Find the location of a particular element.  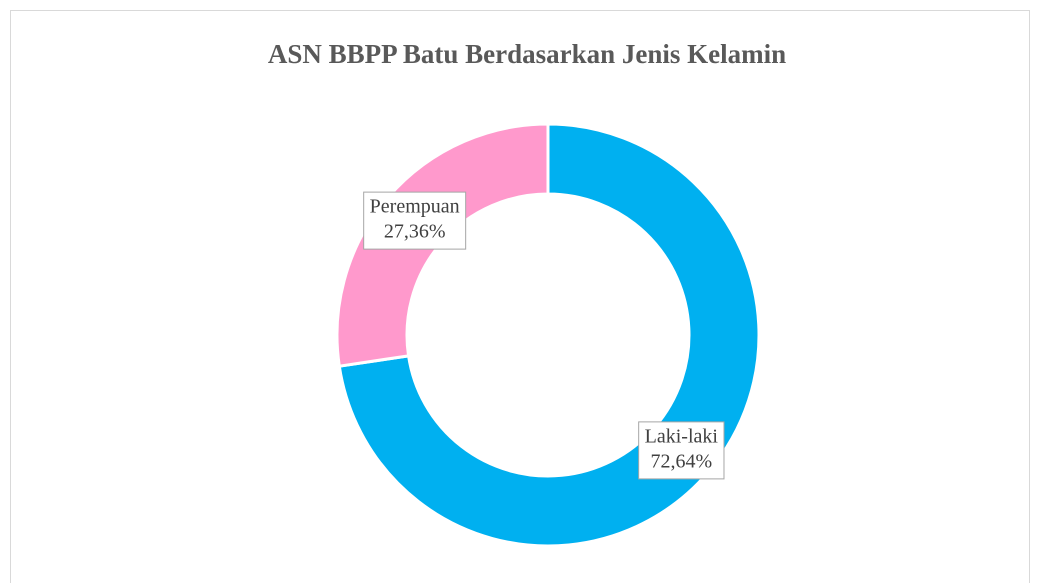

donut-slice is located at coordinates (442, 245).